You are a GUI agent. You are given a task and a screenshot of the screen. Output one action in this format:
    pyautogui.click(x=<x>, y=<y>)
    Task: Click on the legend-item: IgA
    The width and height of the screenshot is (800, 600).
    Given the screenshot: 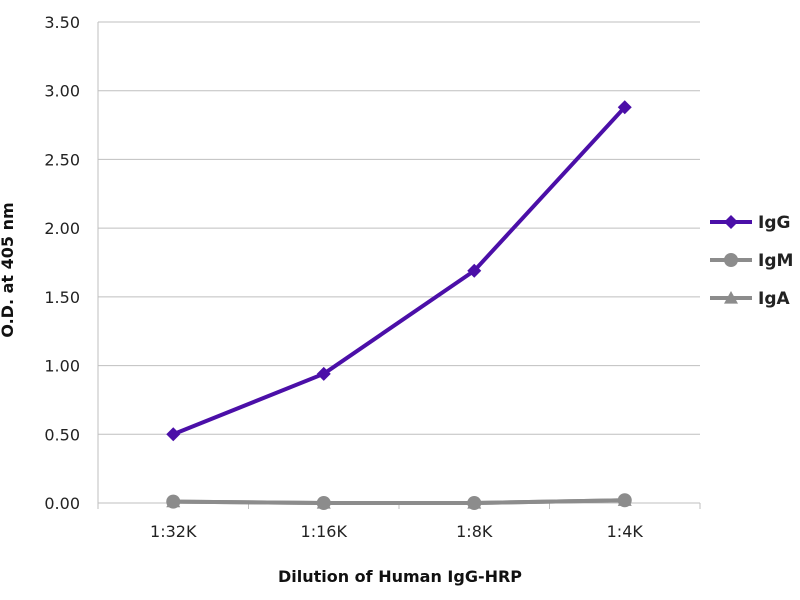 What is the action you would take?
    pyautogui.click(x=750, y=299)
    